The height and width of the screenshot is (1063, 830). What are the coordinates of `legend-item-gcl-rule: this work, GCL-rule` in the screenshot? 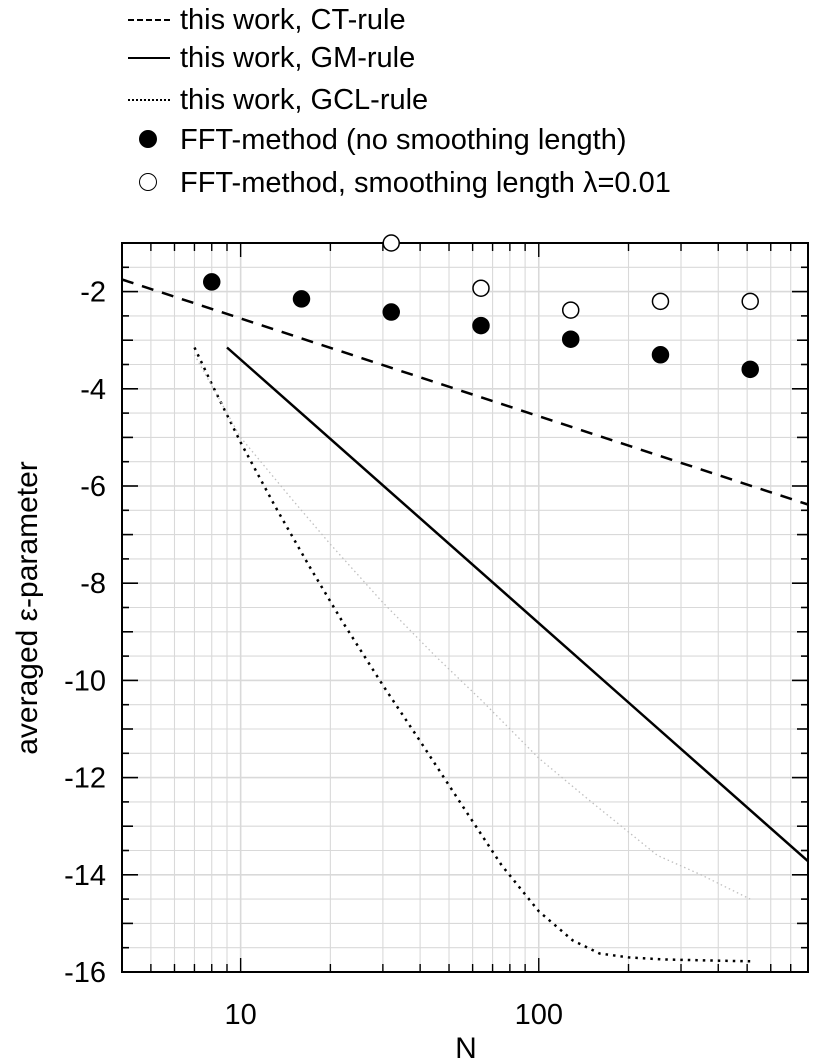 It's located at (274, 100).